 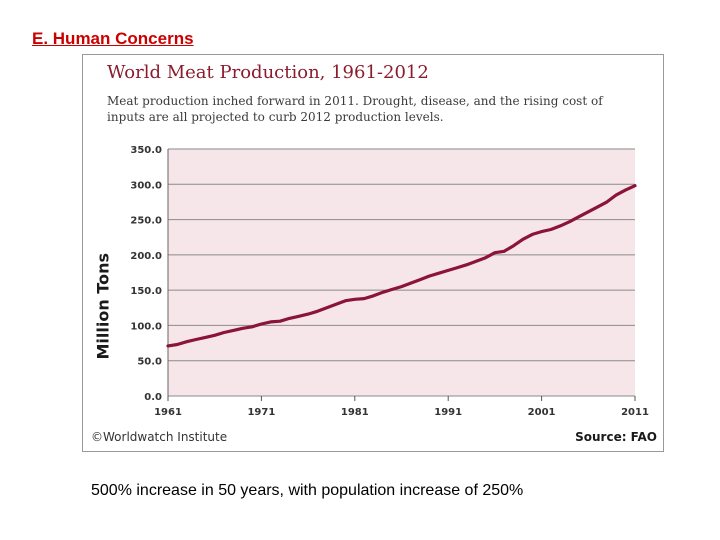 What do you see at coordinates (149, 362) in the screenshot?
I see `y-tick-label: 50.0` at bounding box center [149, 362].